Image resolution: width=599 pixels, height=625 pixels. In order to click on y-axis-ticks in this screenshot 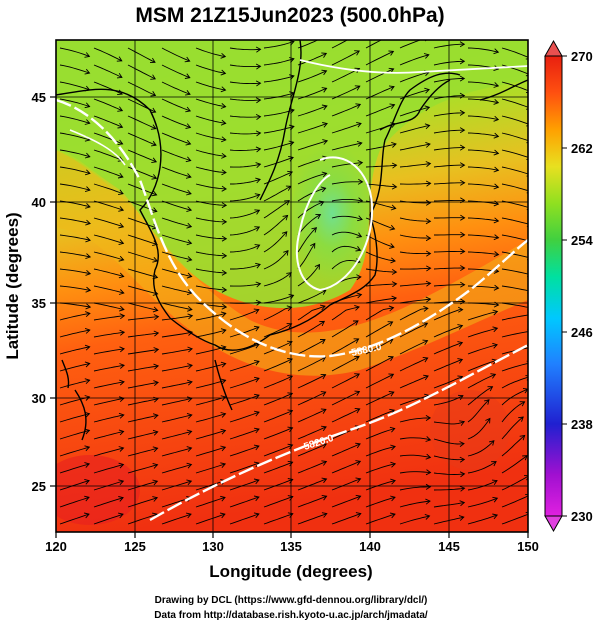, I will do `click(53, 291)`.